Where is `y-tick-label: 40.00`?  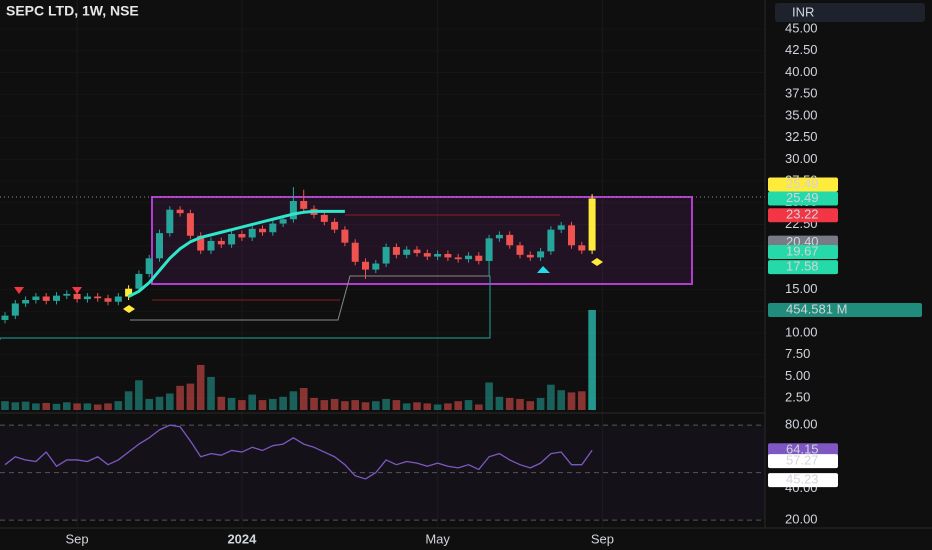 y-tick-label: 40.00 is located at coordinates (801, 71).